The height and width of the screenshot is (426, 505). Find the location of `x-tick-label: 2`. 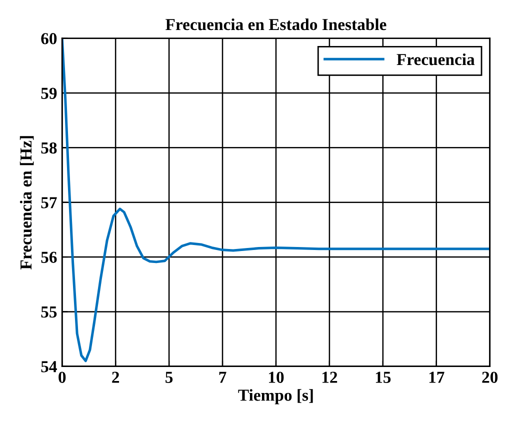

x-tick-label: 2 is located at coordinates (116, 377).